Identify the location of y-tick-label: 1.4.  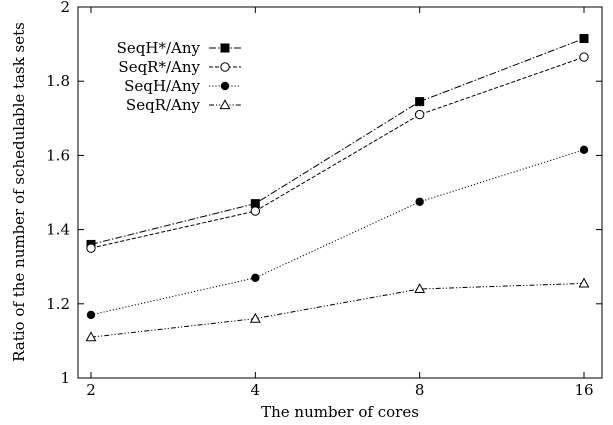
(58, 230).